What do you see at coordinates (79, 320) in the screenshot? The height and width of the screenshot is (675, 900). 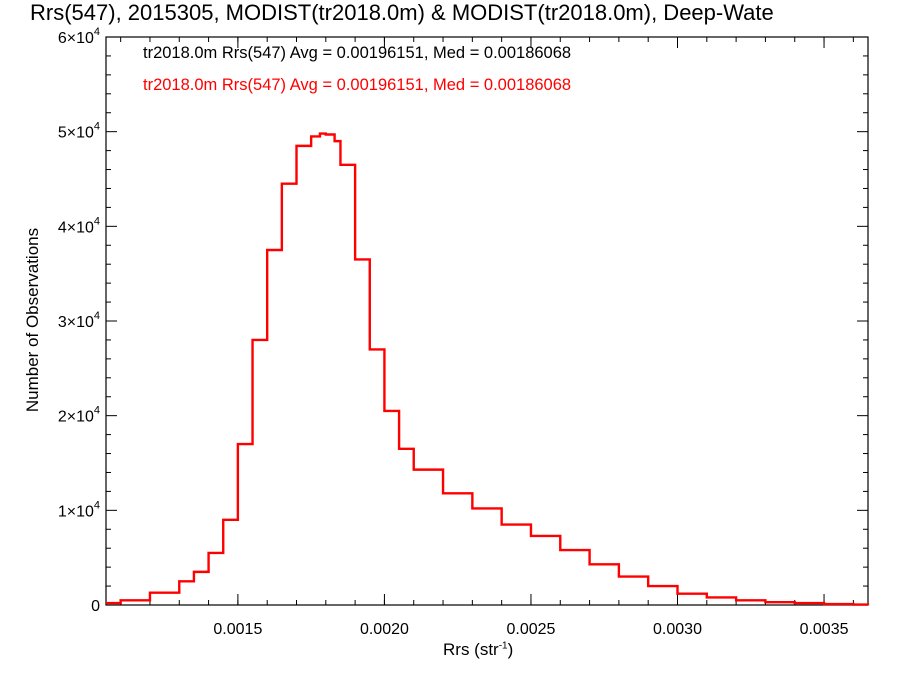 I see `y-tick-label: 3×10⁴` at bounding box center [79, 320].